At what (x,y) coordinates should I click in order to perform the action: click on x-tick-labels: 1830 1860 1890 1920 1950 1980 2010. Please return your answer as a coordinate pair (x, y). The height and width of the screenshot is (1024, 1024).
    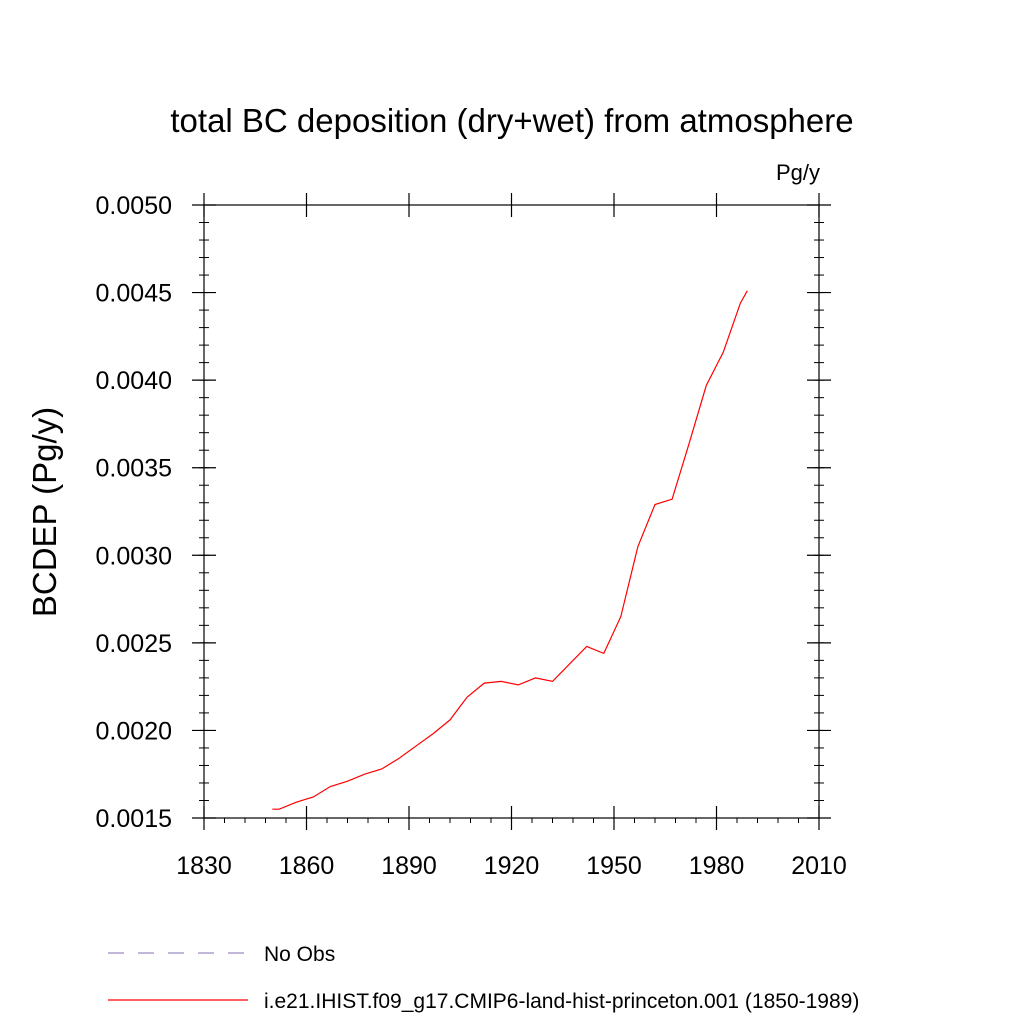
    Looking at the image, I should click on (511, 866).